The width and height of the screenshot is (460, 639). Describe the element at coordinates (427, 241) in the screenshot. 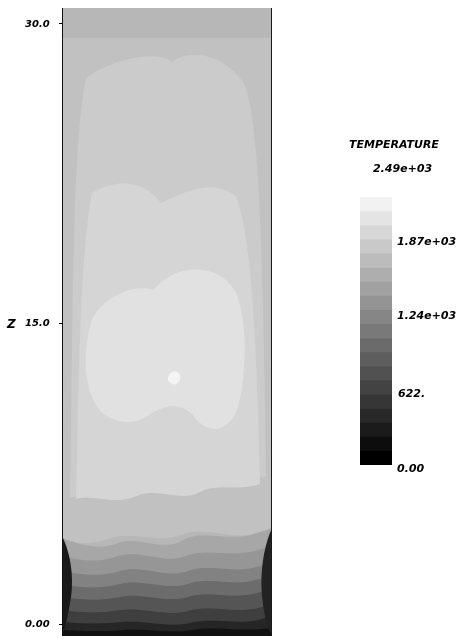

I see `legend-label-high: 1.87e+03` at that location.